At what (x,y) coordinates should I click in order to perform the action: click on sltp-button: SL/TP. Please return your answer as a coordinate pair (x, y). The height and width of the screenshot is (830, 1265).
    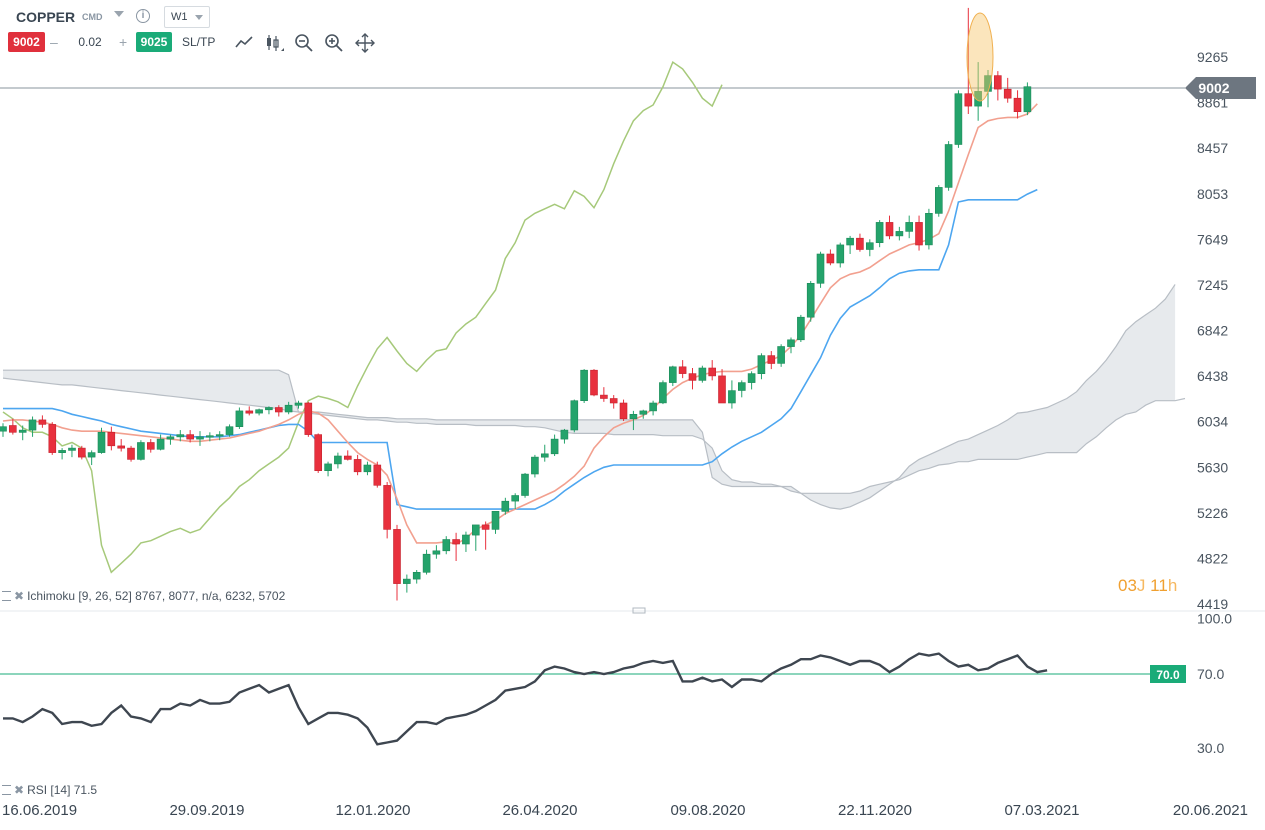
    Looking at the image, I should click on (199, 42).